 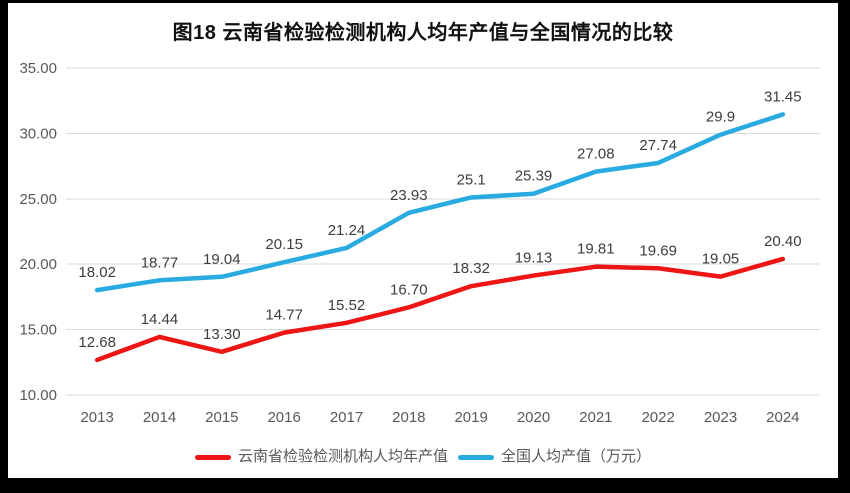 What do you see at coordinates (159, 417) in the screenshot?
I see `x-axis-tick-label: 2014` at bounding box center [159, 417].